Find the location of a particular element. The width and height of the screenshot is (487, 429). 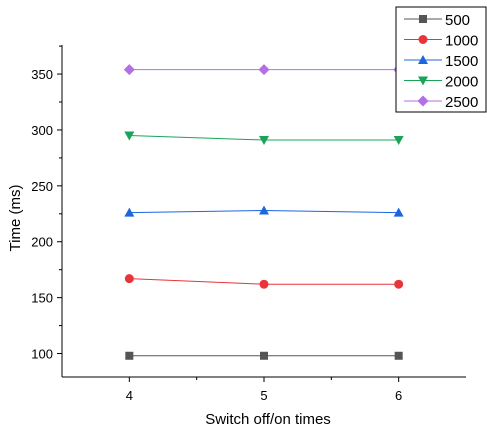

legend: 500 1000 1500 2000 2500 is located at coordinates (441, 59).